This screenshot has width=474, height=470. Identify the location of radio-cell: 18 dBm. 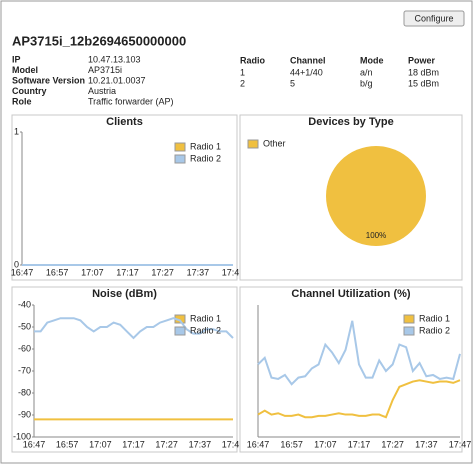
(423, 72).